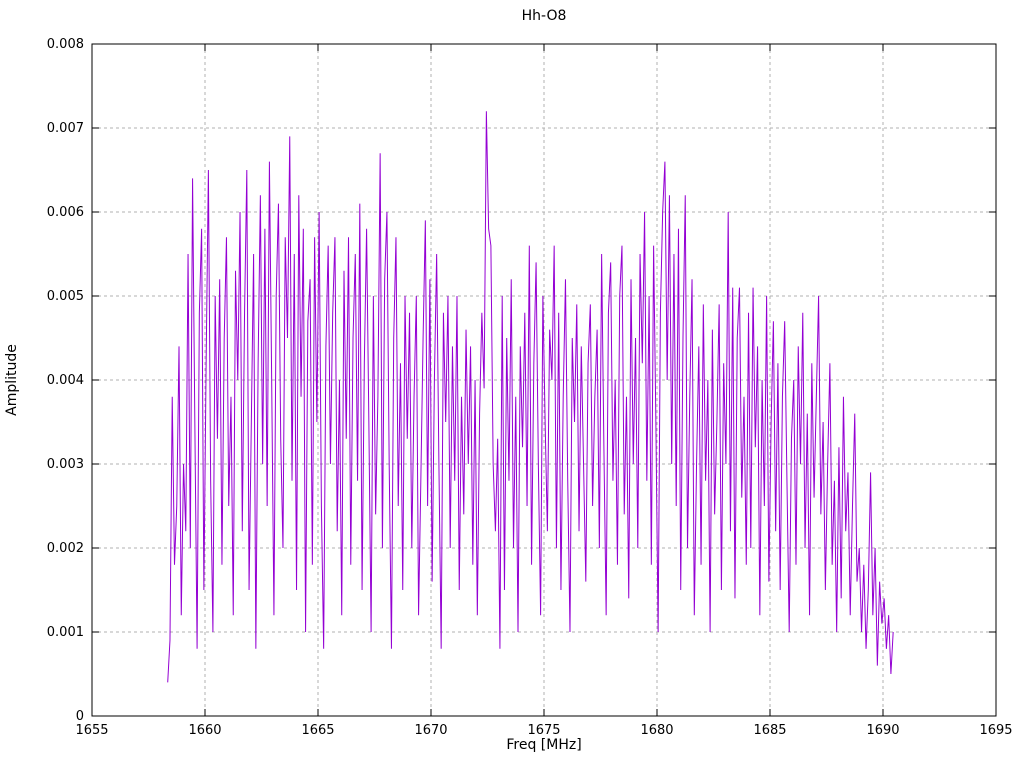 Image resolution: width=1024 pixels, height=768 pixels. I want to click on y-tick-label: 0.003, so click(65, 464).